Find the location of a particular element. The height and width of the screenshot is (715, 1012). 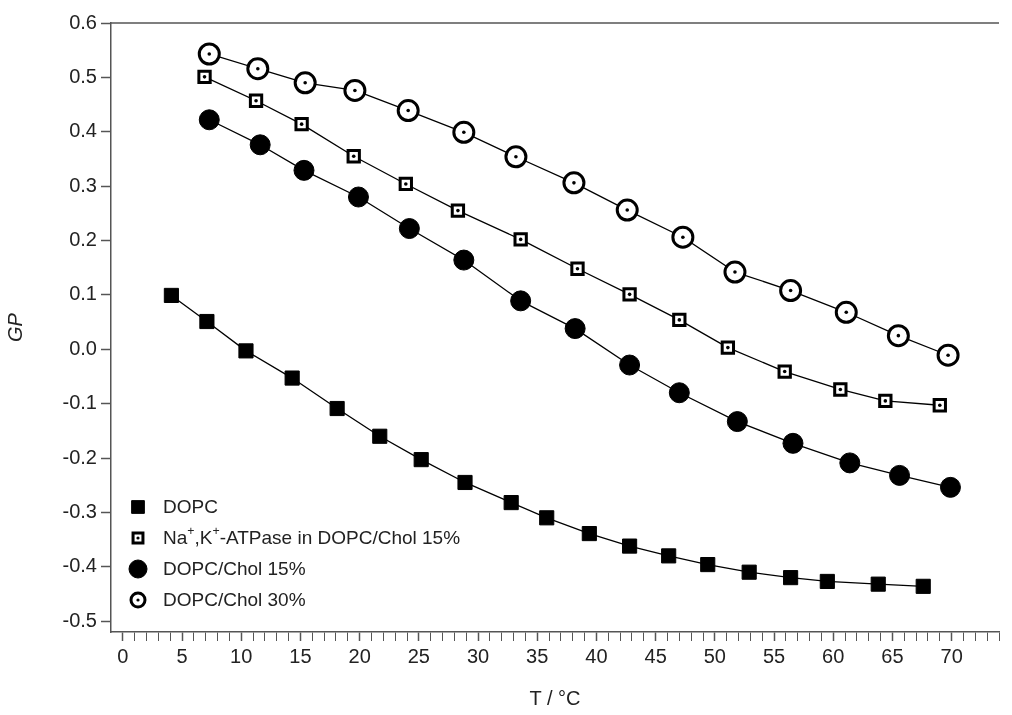

x-tick-label: 40 is located at coordinates (596, 655).